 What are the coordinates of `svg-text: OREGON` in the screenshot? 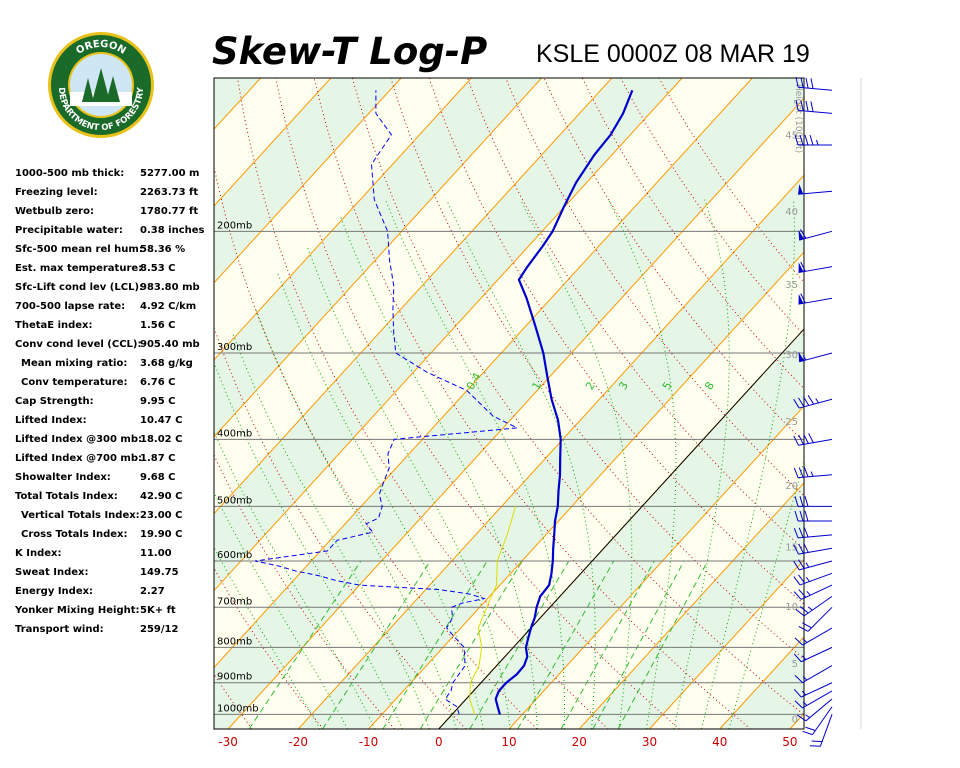 It's located at (100, 48).